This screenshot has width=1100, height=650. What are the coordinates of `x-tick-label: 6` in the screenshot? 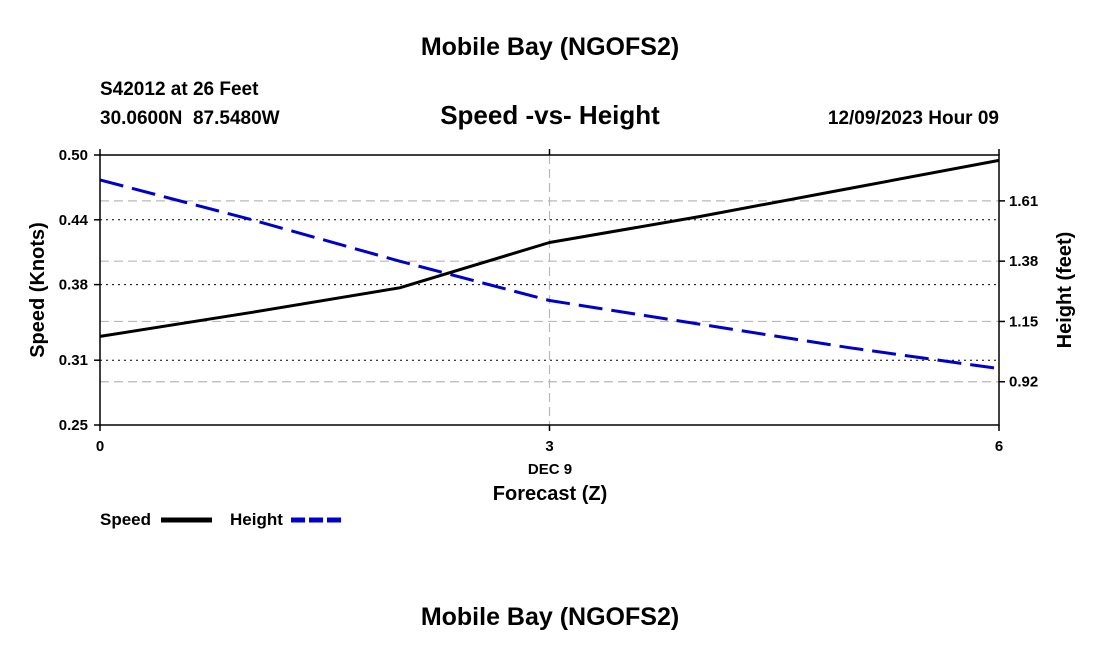 It's located at (999, 446).